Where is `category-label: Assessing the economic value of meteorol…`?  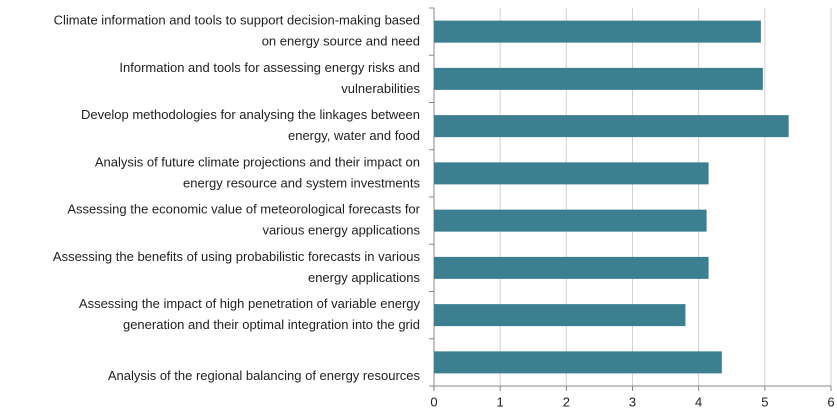
category-label: Assessing the economic value of meteorol… is located at coordinates (243, 209).